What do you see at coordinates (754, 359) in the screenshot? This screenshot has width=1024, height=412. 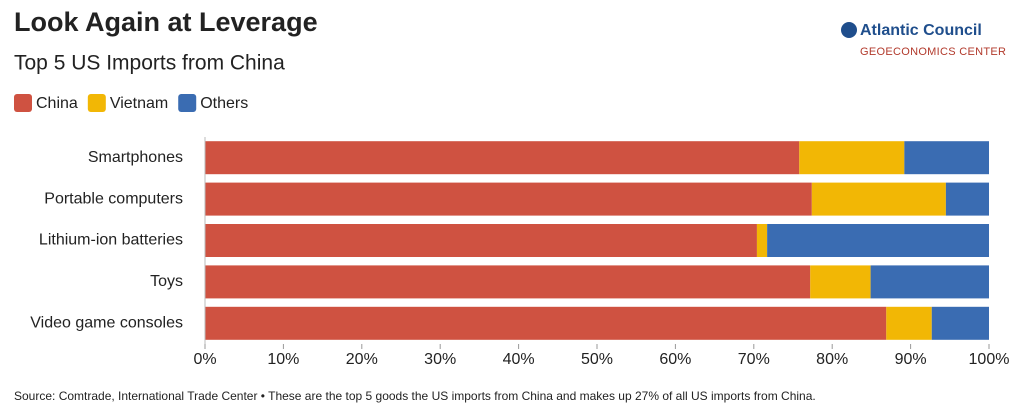 I see `x-tick-label: 70%` at bounding box center [754, 359].